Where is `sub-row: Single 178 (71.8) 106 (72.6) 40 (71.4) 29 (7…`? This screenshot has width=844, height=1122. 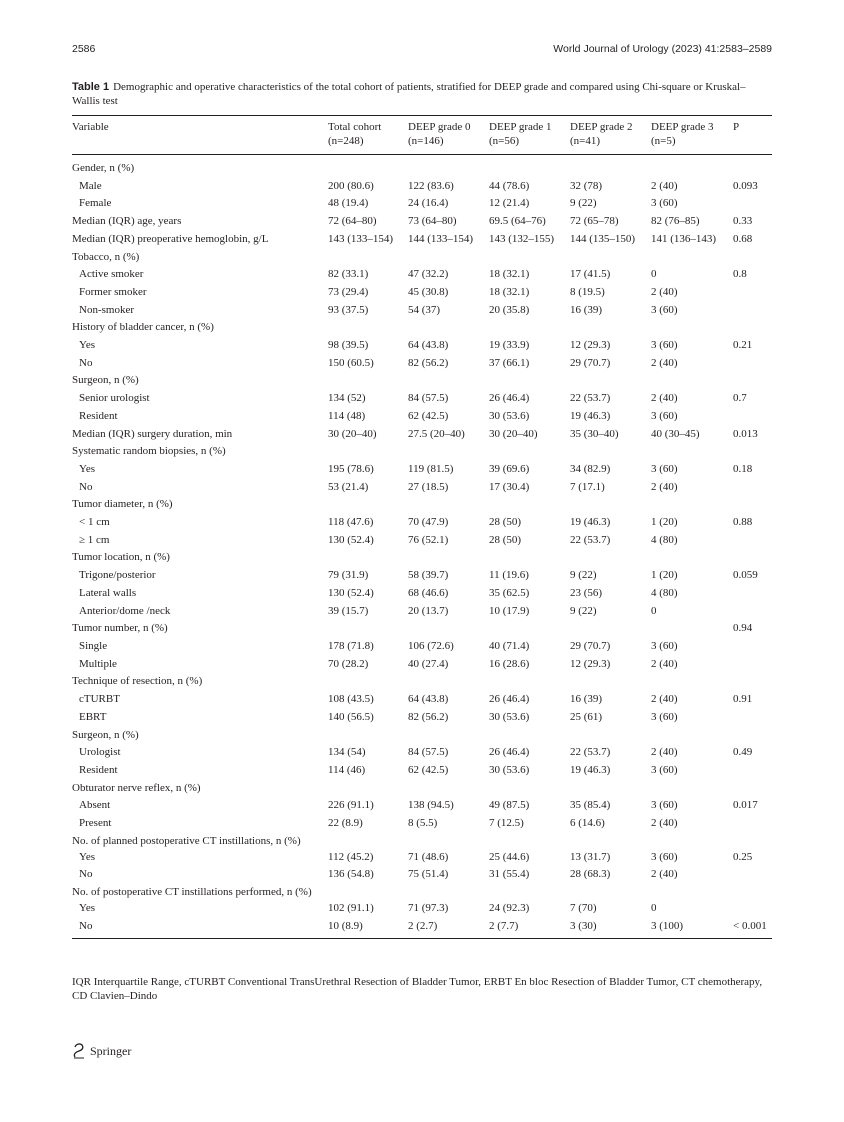 sub-row: Single 178 (71.8) 106 (72.6) 40 (71.4) 29 (7… is located at coordinates (422, 647).